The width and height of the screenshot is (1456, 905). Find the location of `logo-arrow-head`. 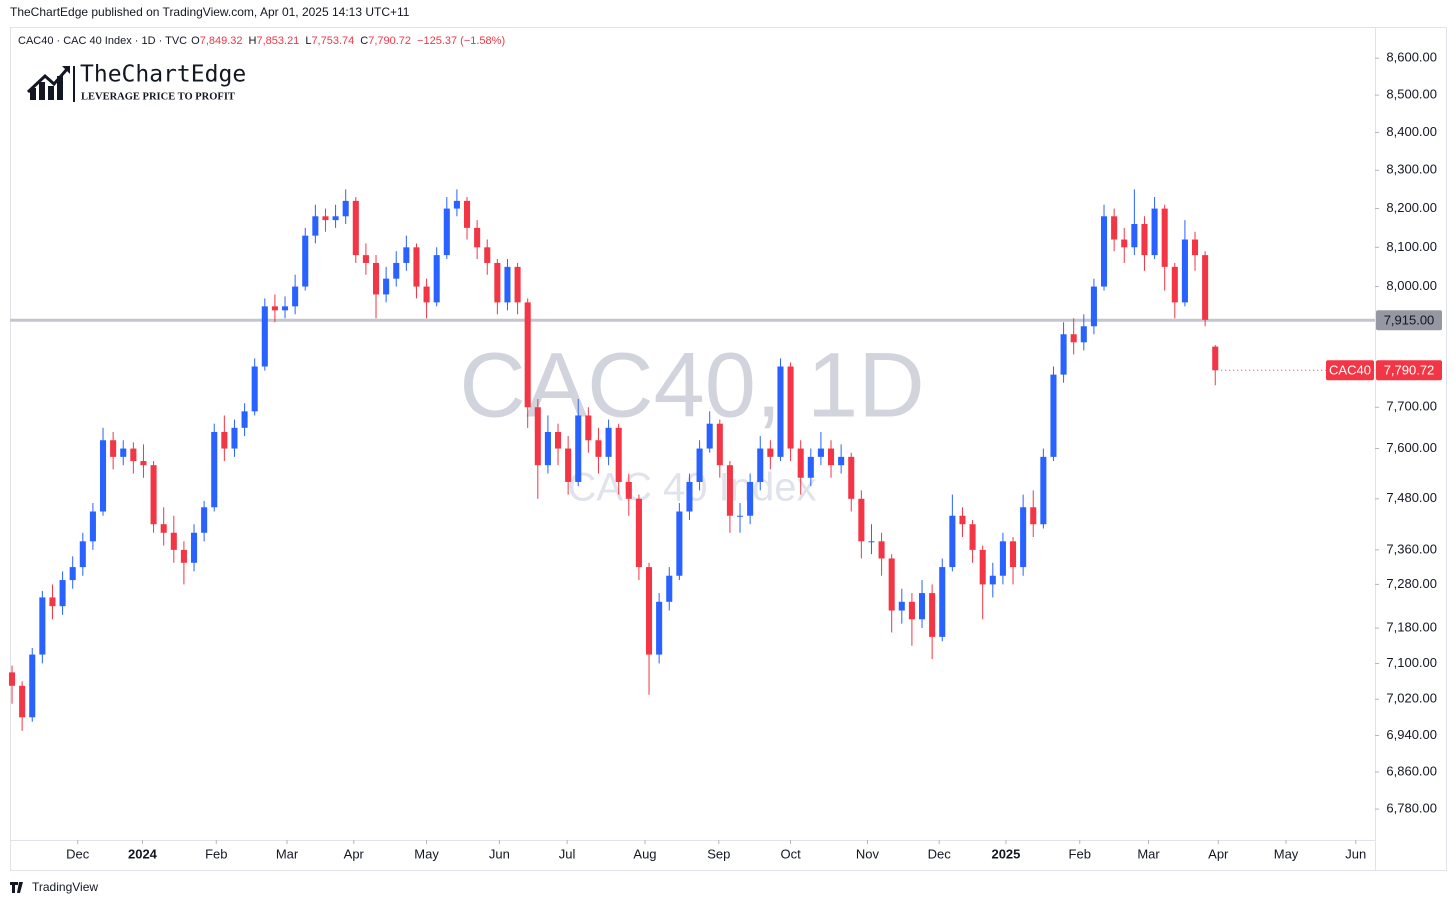

logo-arrow-head is located at coordinates (66, 70).